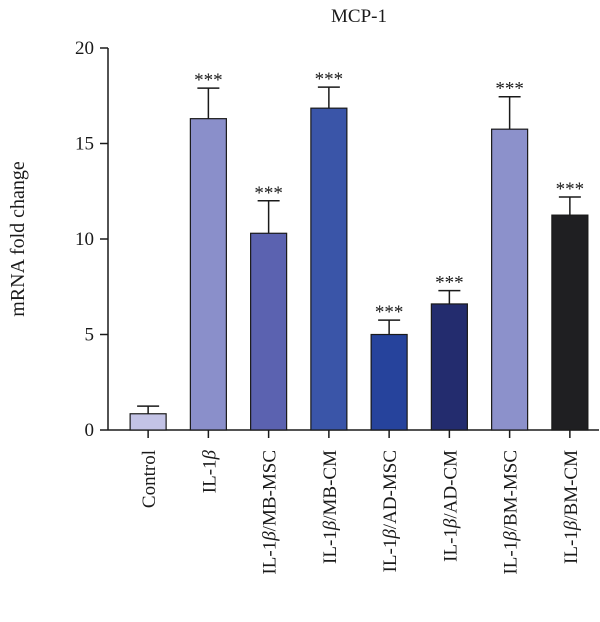  What do you see at coordinates (209, 471) in the screenshot?
I see `x-tick-label: IL-1β` at bounding box center [209, 471].